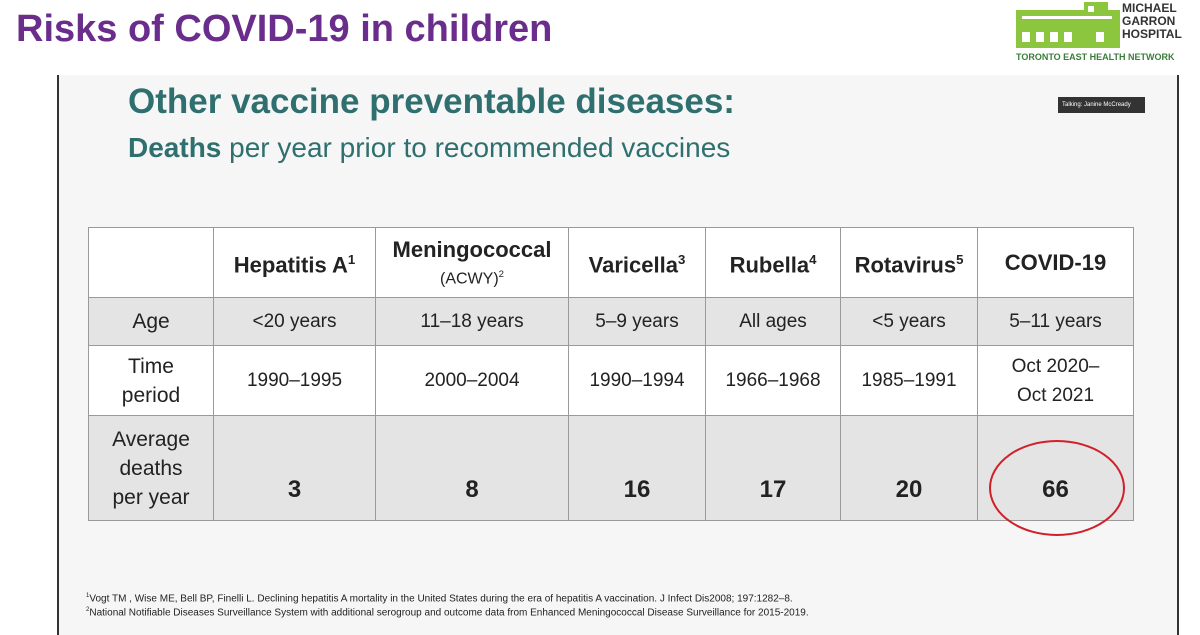 The width and height of the screenshot is (1200, 635). Describe the element at coordinates (1101, 105) in the screenshot. I see `talking-indicator: Talking: Janine McCready` at that location.